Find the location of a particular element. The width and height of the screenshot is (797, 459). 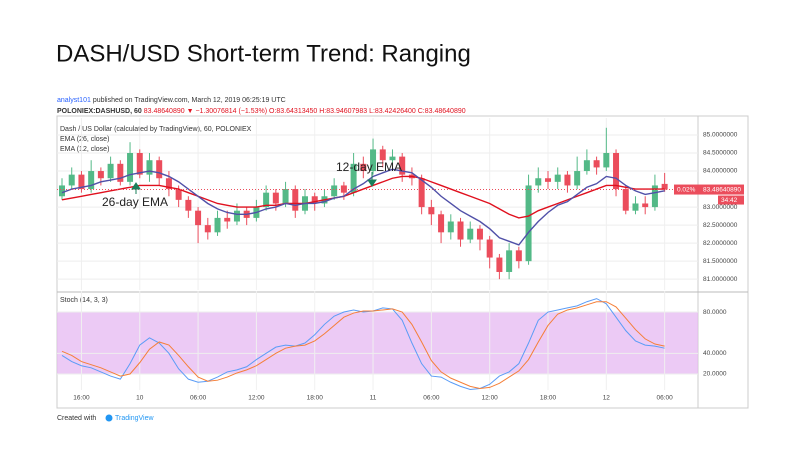

x-tick-label: 18:00 is located at coordinates (315, 398).